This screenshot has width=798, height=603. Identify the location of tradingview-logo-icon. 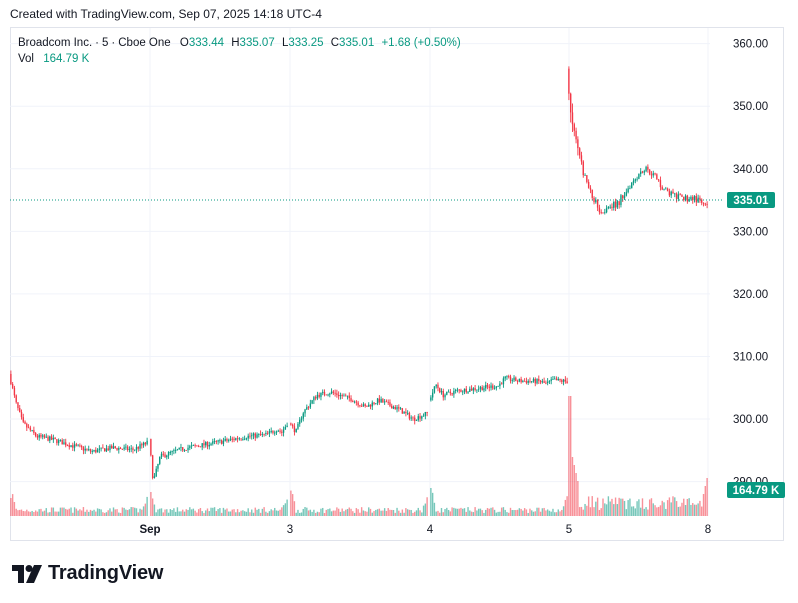
(27, 573).